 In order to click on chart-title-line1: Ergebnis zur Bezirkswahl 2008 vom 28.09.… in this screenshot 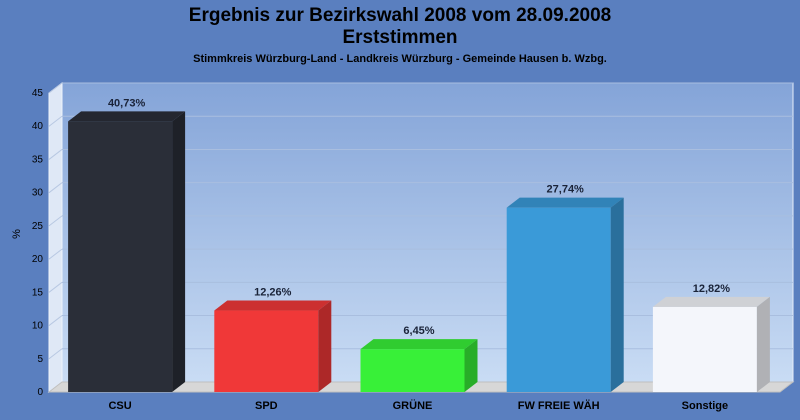, I will do `click(400, 15)`.